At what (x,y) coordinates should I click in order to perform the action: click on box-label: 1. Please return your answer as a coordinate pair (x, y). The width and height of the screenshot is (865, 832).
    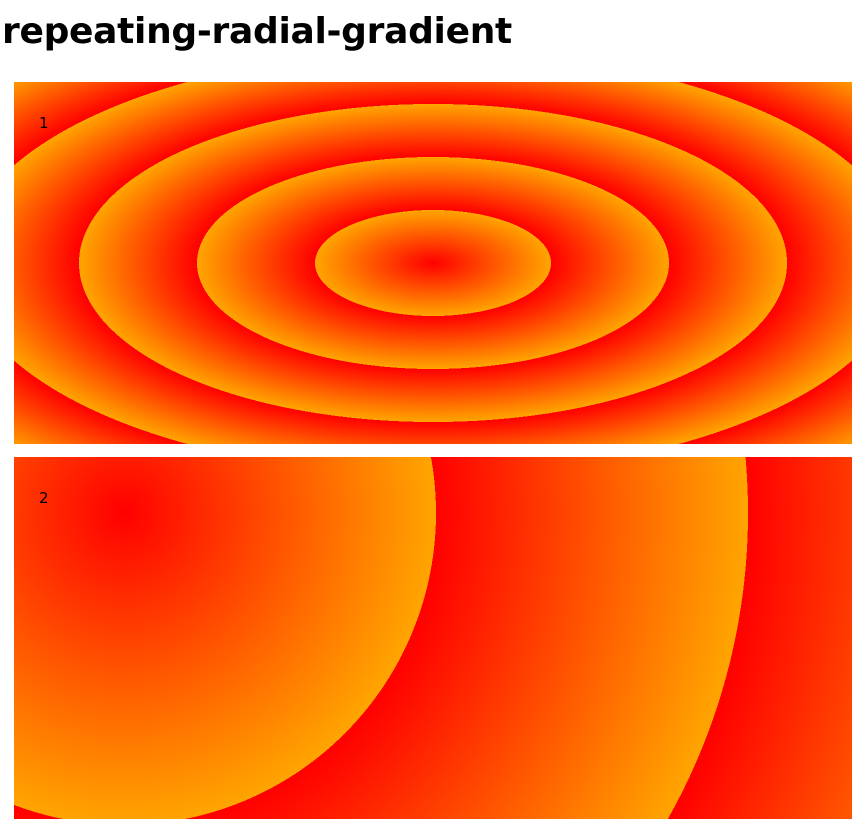
    Looking at the image, I should click on (44, 123).